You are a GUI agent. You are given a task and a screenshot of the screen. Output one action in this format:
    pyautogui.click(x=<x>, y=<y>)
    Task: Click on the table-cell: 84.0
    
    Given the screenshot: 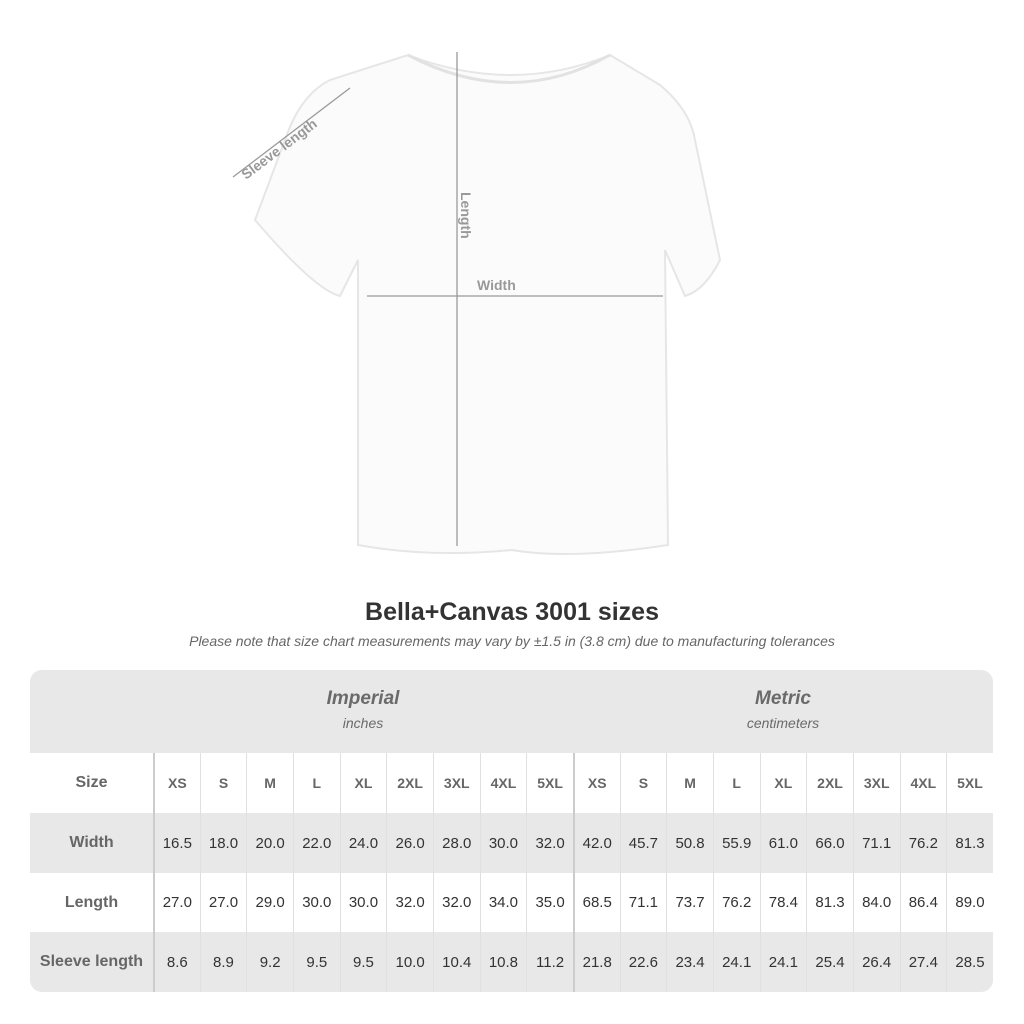 What is the action you would take?
    pyautogui.click(x=876, y=902)
    